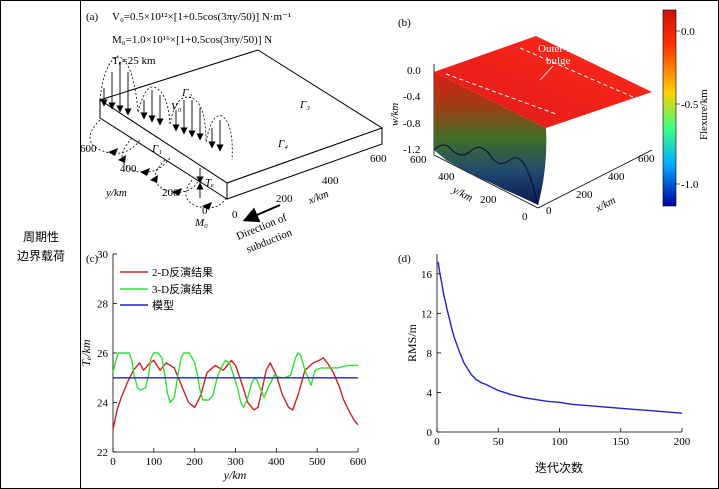 Image resolution: width=719 pixels, height=489 pixels. What do you see at coordinates (284, 199) in the screenshot?
I see `a-x-tick-200: 200` at bounding box center [284, 199].